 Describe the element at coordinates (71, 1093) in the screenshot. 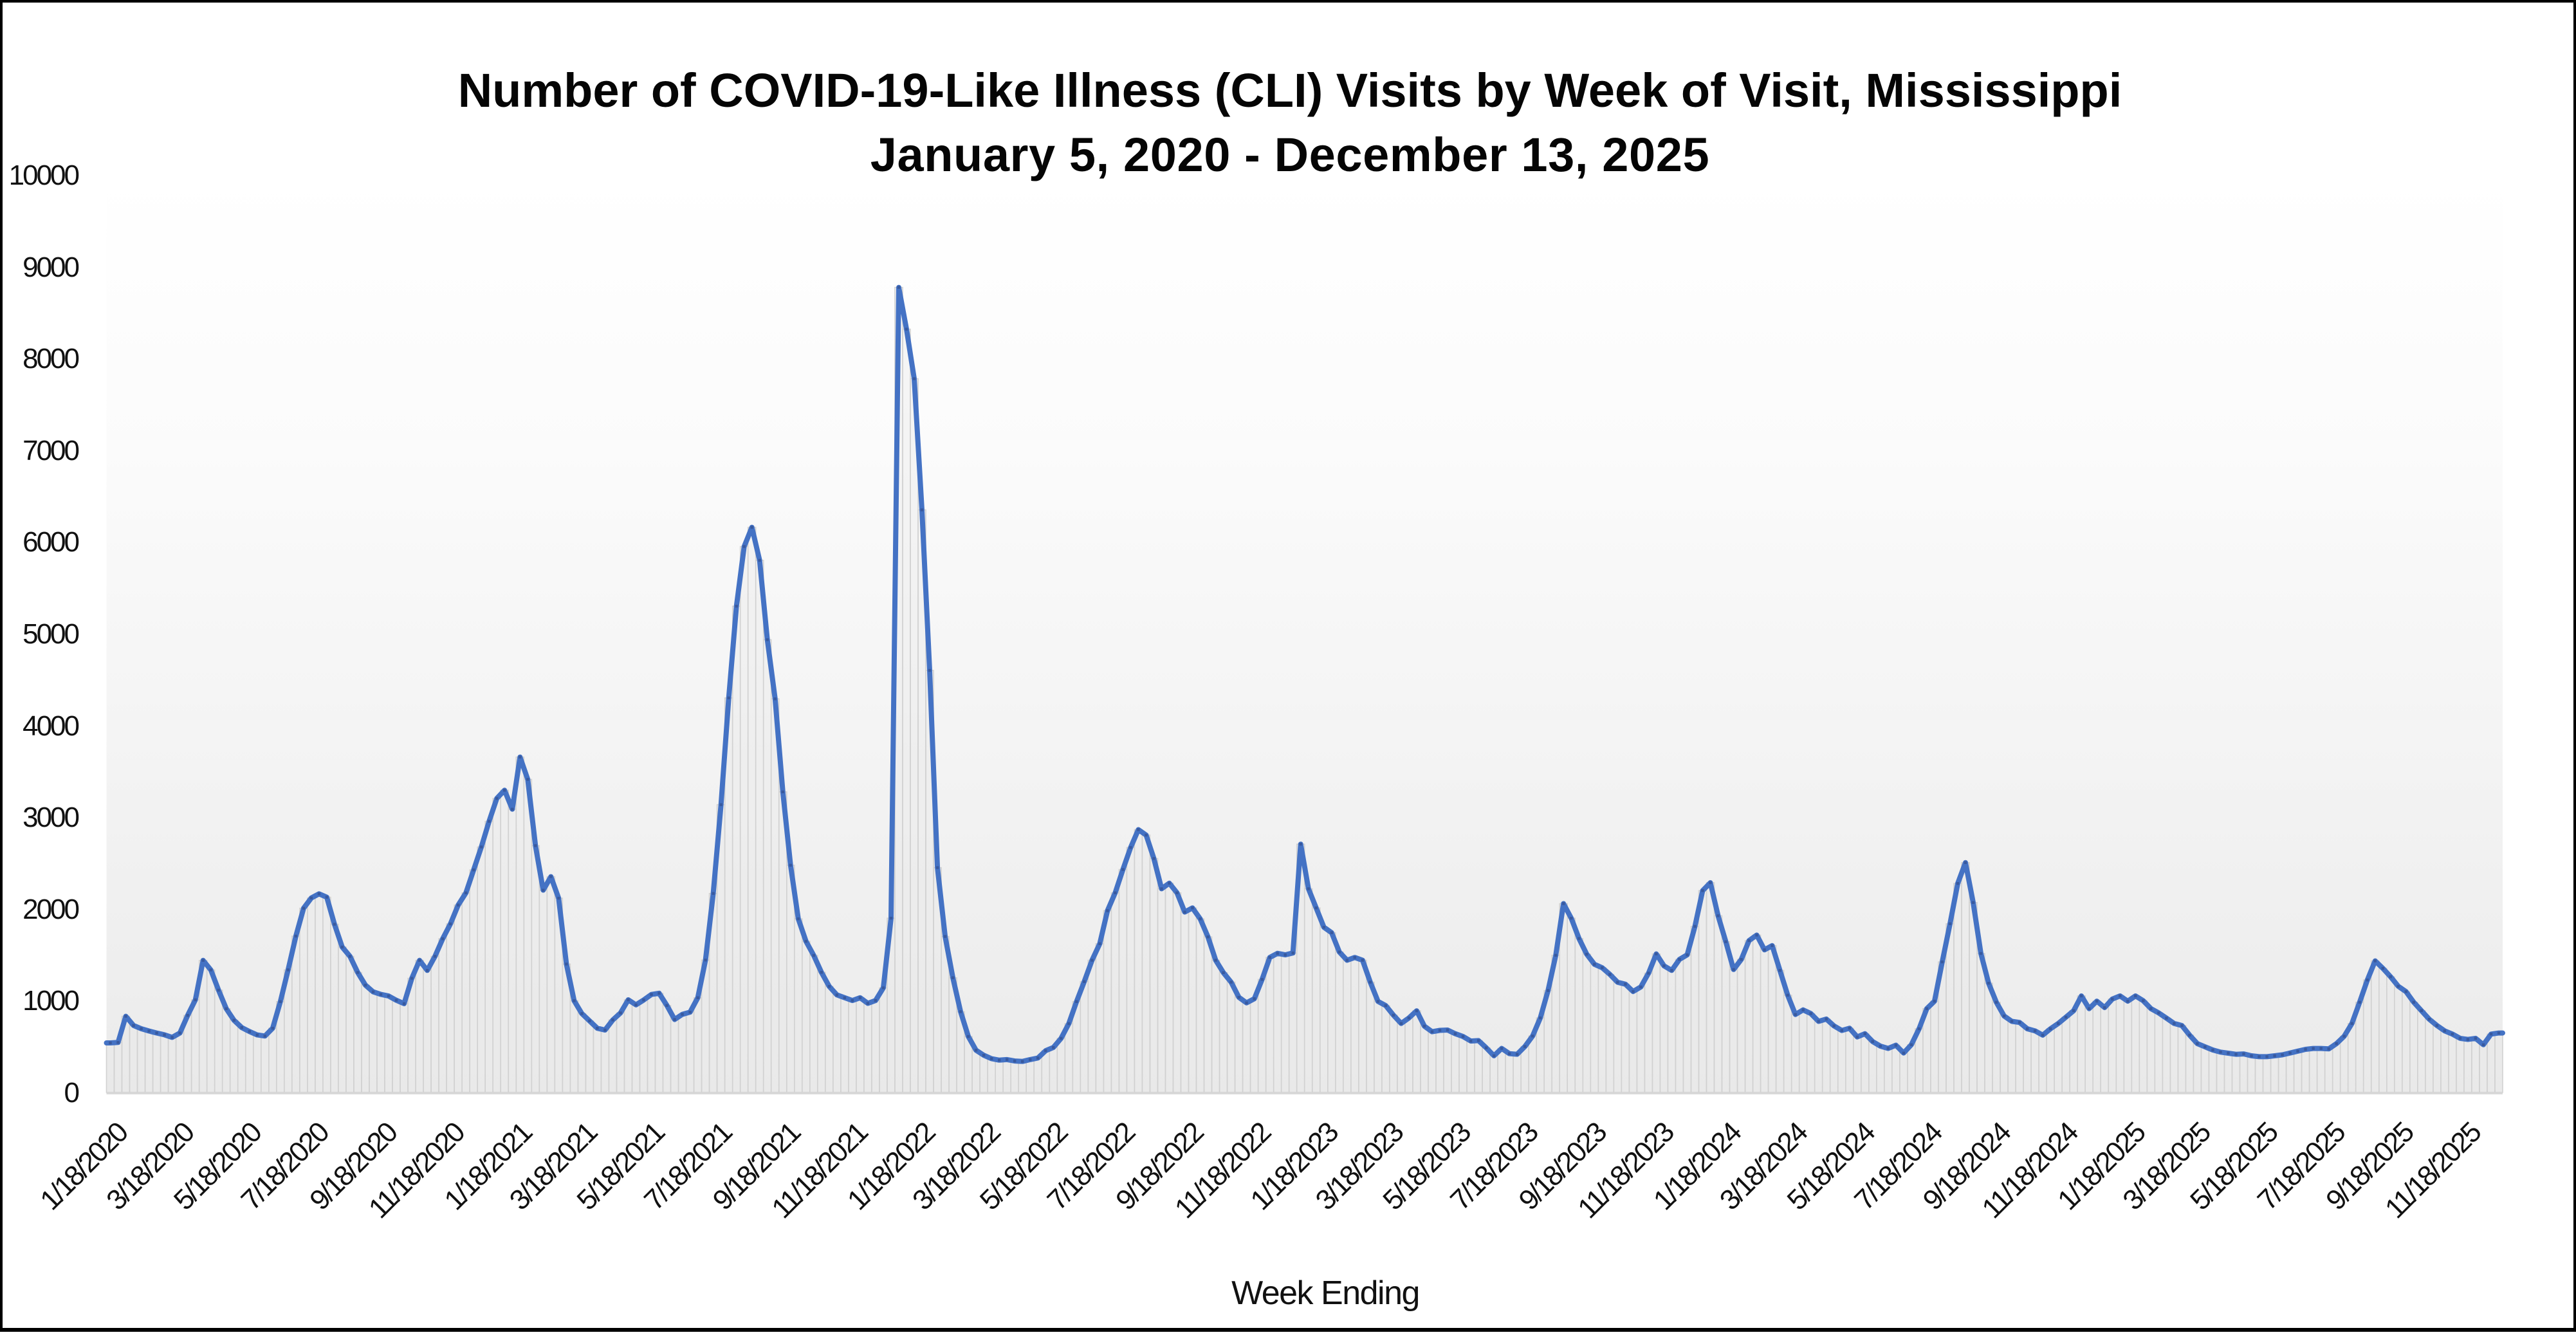

I see `svg-text: 0` at that location.